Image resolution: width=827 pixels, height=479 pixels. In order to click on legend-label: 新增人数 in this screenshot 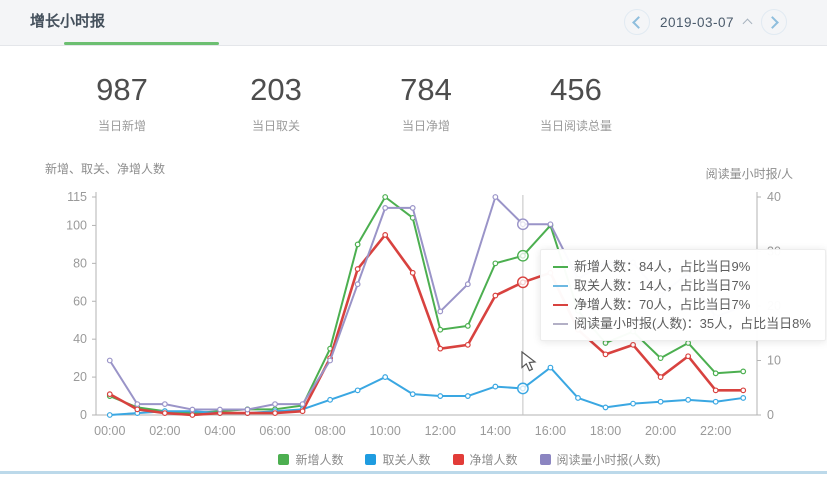, I will do `click(319, 460)`.